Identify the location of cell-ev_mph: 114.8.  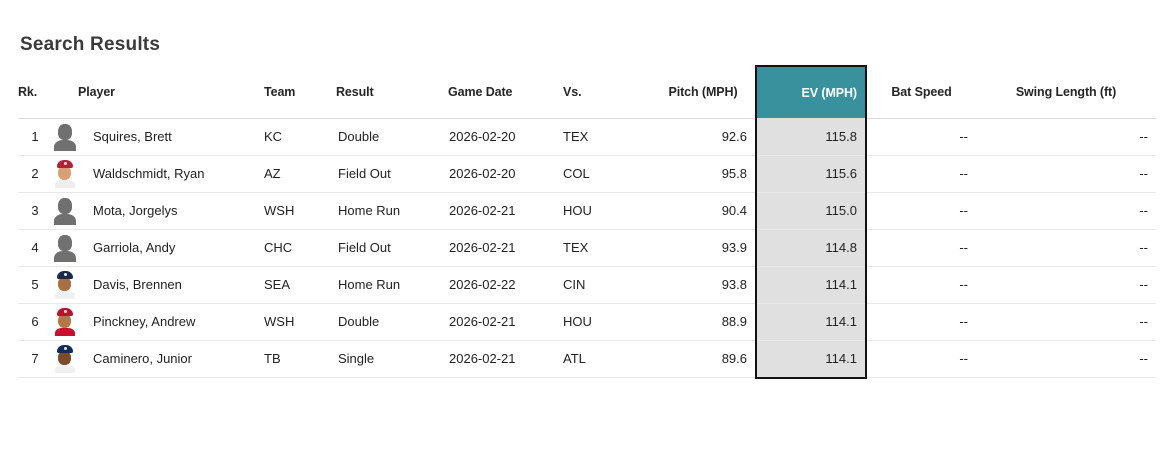
(811, 248).